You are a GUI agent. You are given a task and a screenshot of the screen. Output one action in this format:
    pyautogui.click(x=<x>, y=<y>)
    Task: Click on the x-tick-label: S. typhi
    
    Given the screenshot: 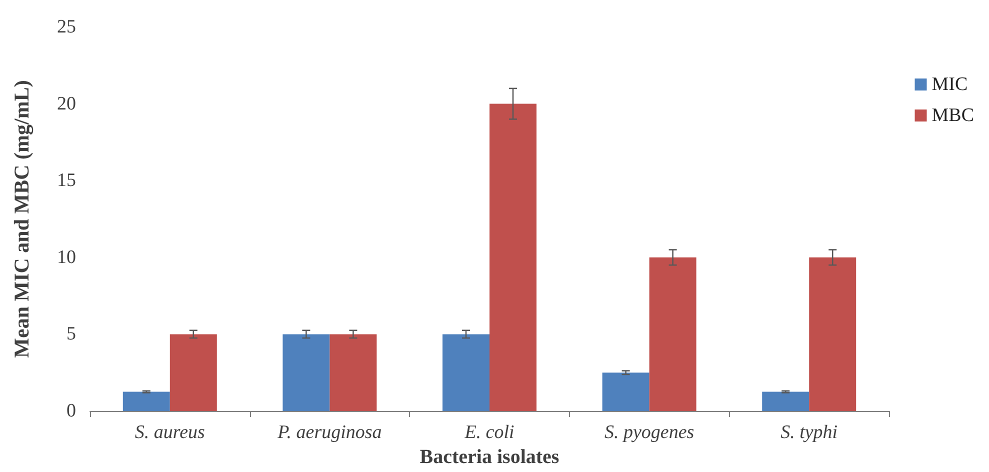 What is the action you would take?
    pyautogui.click(x=809, y=432)
    